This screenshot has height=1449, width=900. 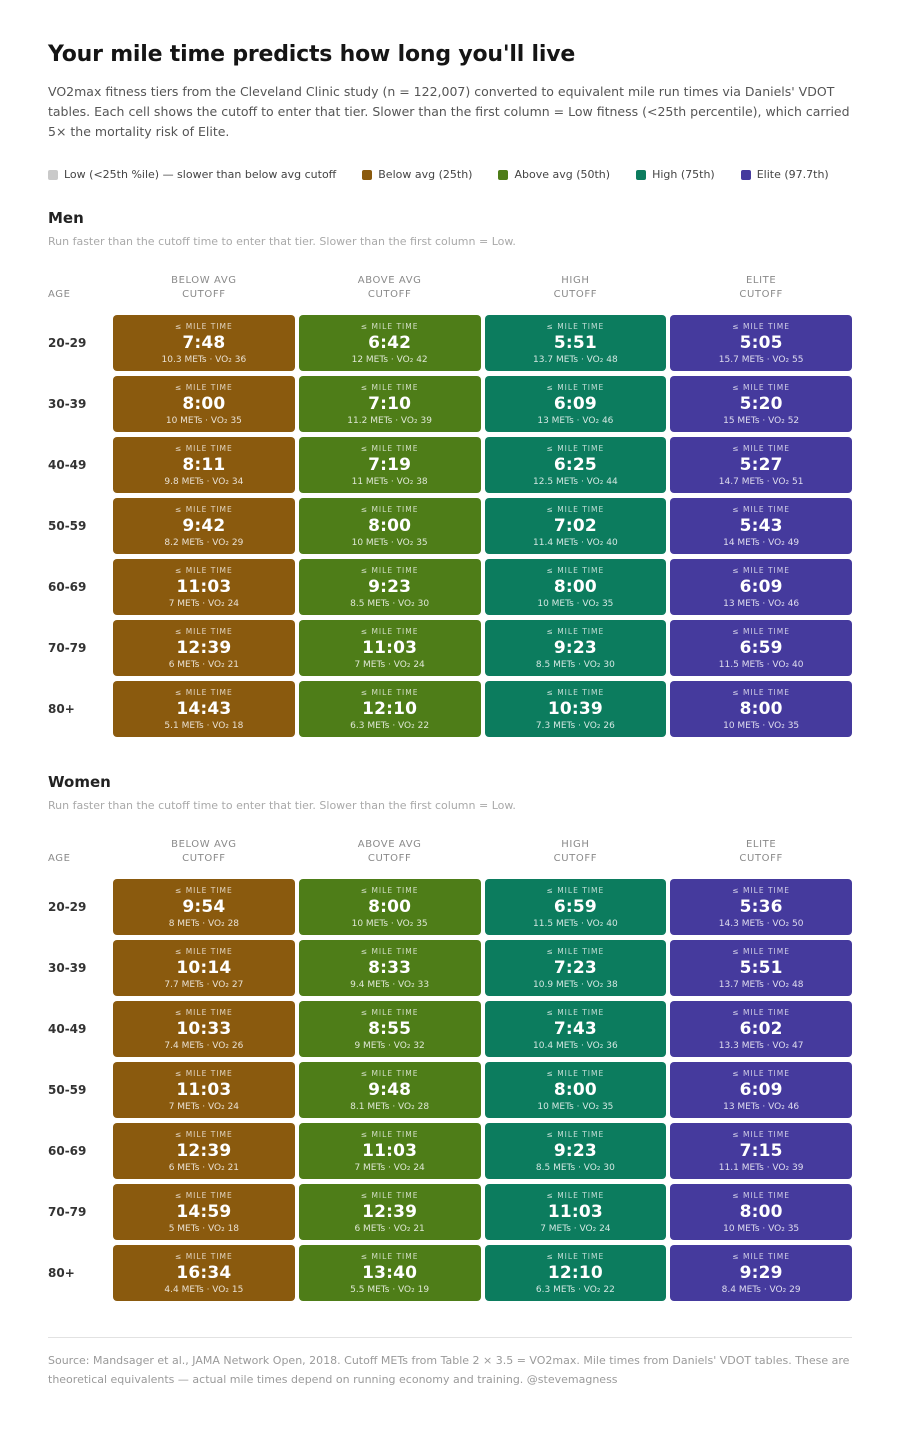 I want to click on mets-vo2: 4.4 METs · VO₂ 15, so click(x=204, y=1289).